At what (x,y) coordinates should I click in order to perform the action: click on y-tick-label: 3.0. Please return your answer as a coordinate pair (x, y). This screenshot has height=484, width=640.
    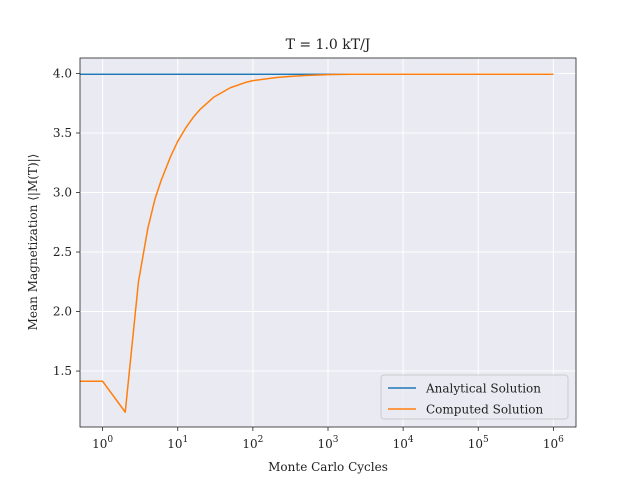
    Looking at the image, I should click on (62, 193).